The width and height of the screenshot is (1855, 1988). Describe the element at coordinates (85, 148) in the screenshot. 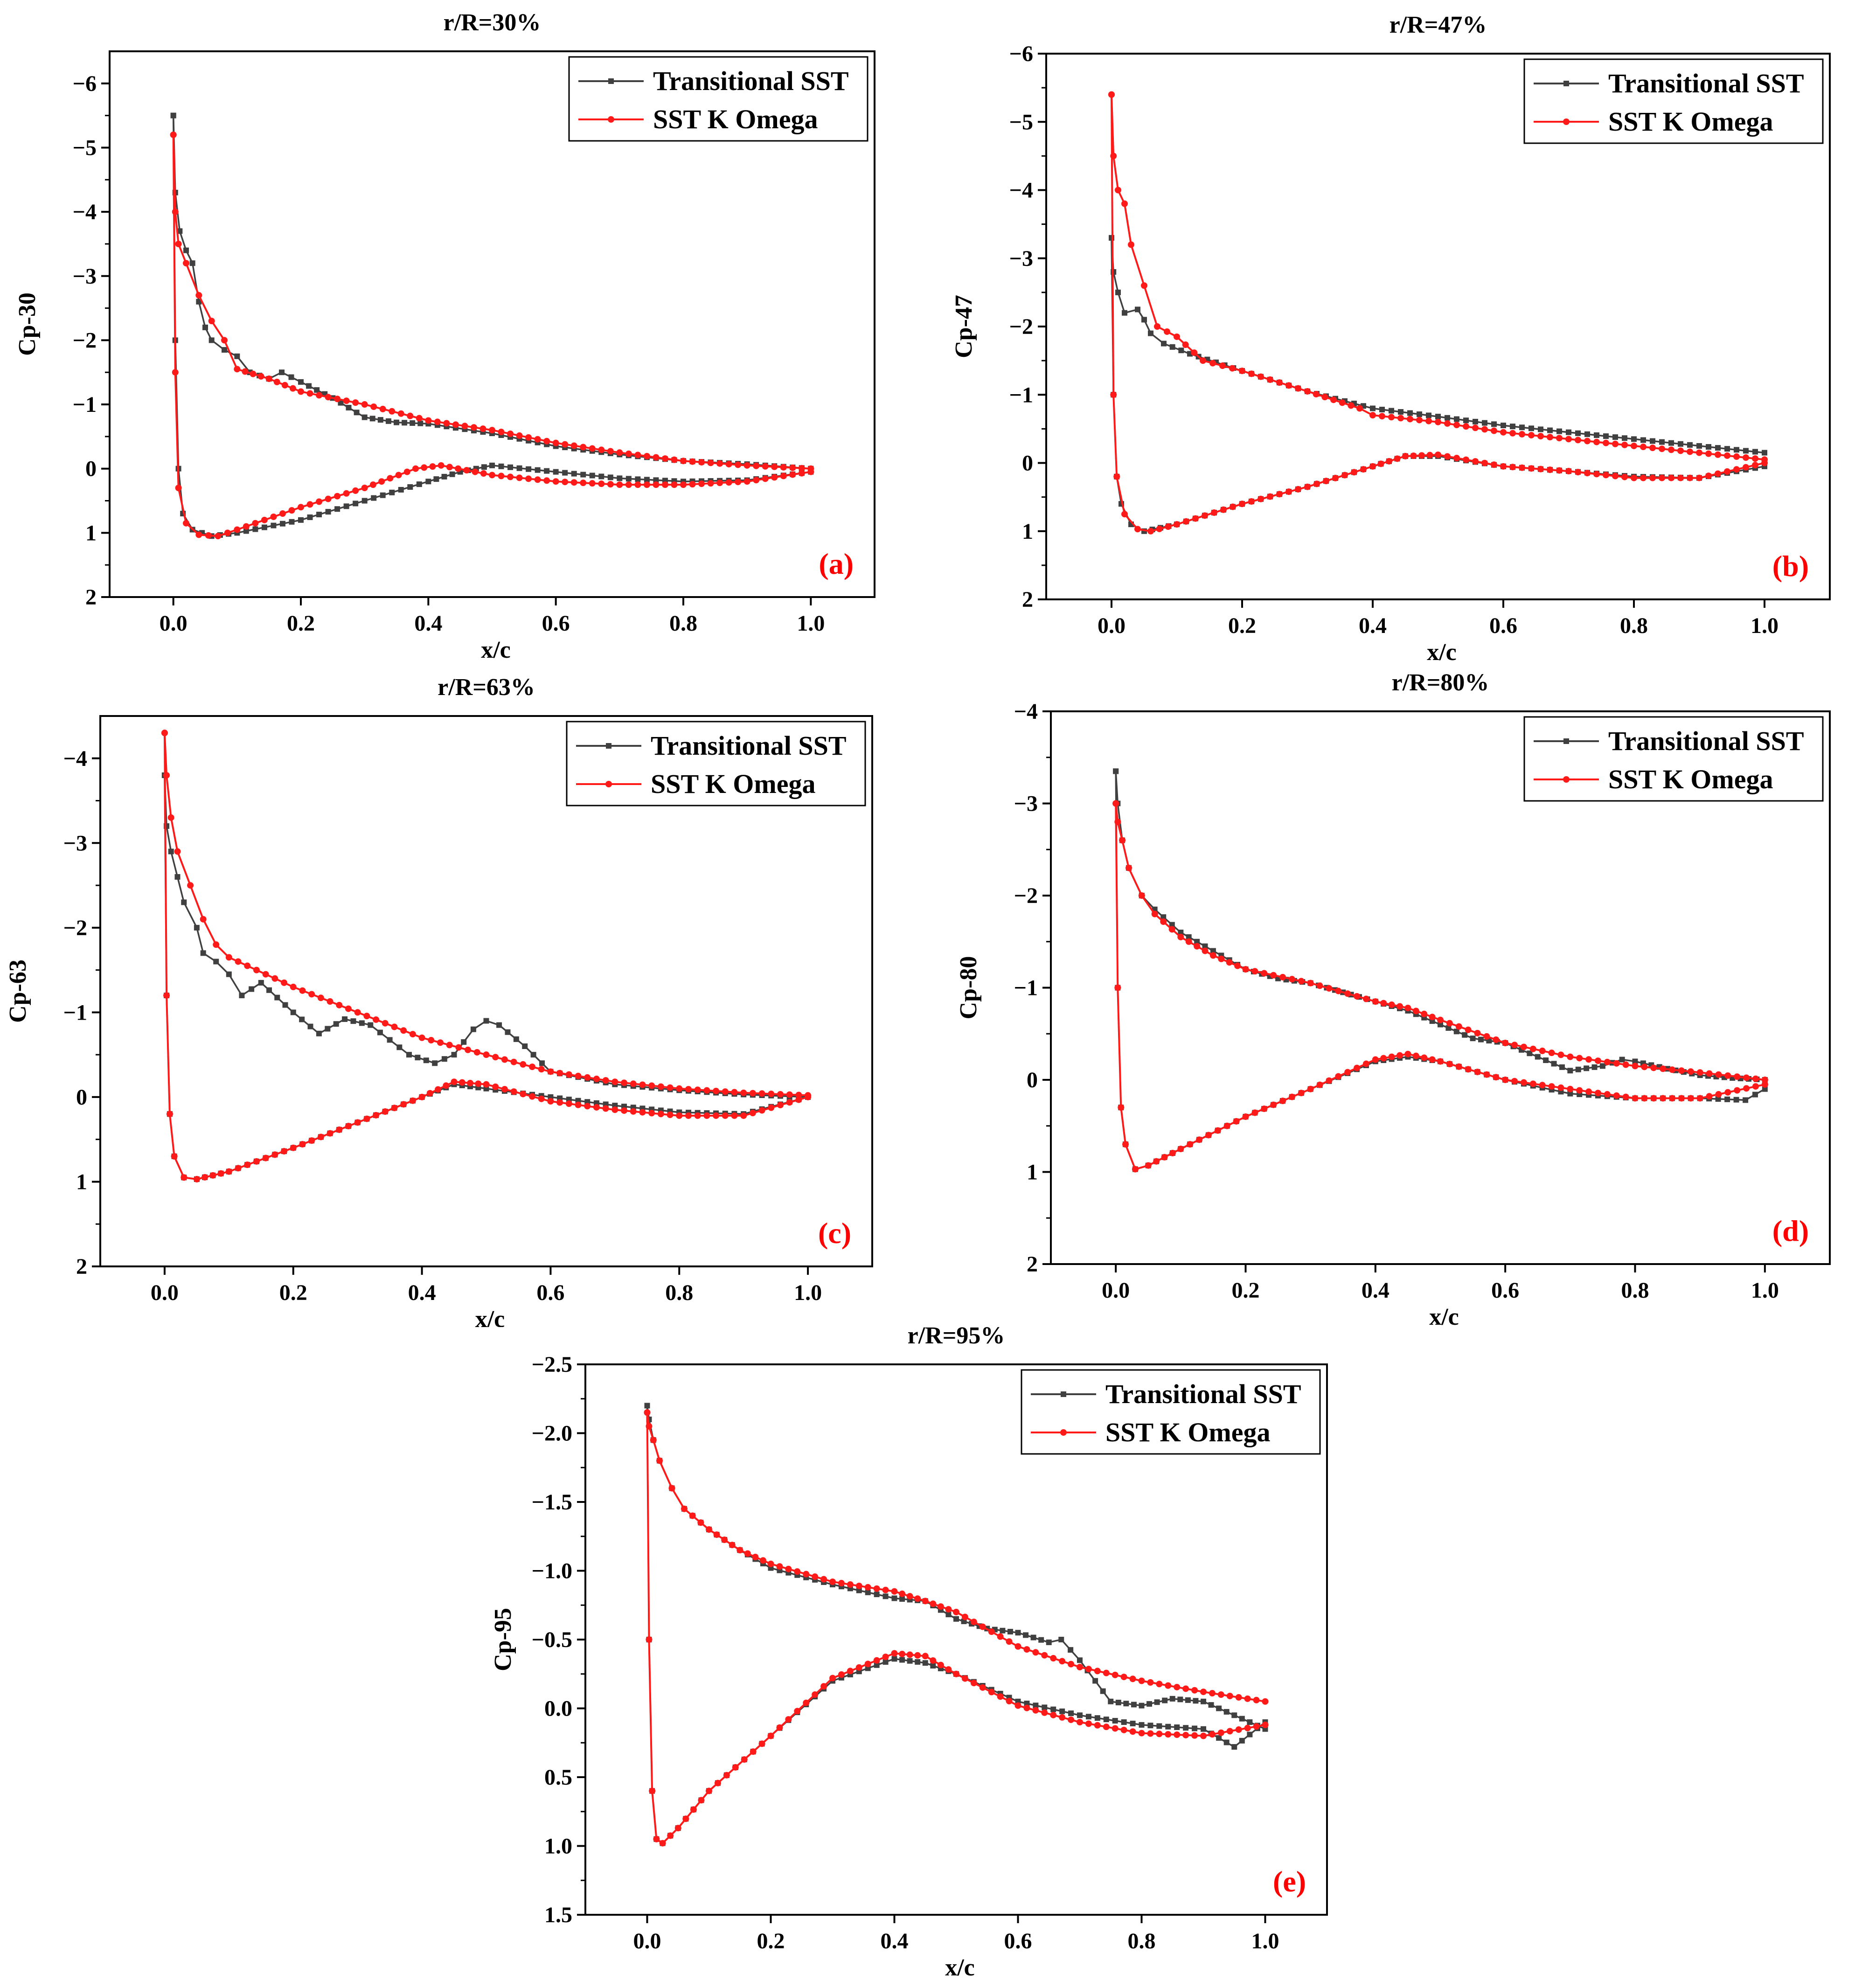

I see `y-tick-label: −5` at that location.